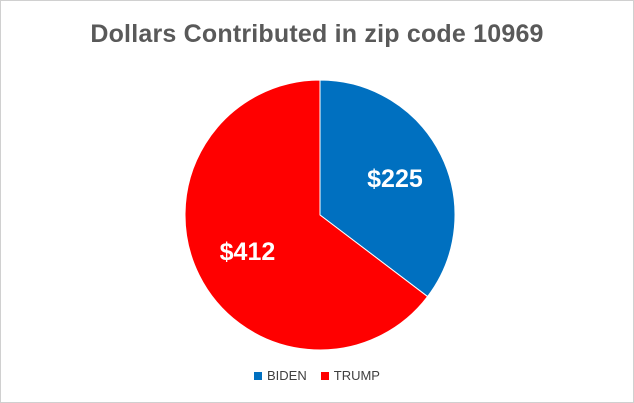  I want to click on pie-slice-biden, so click(387, 188).